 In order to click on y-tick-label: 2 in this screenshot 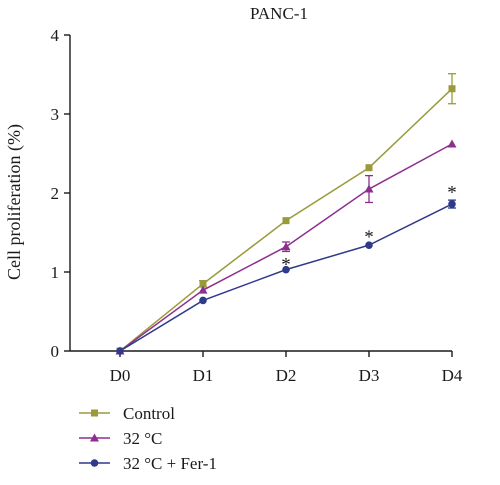, I will do `click(55, 193)`.